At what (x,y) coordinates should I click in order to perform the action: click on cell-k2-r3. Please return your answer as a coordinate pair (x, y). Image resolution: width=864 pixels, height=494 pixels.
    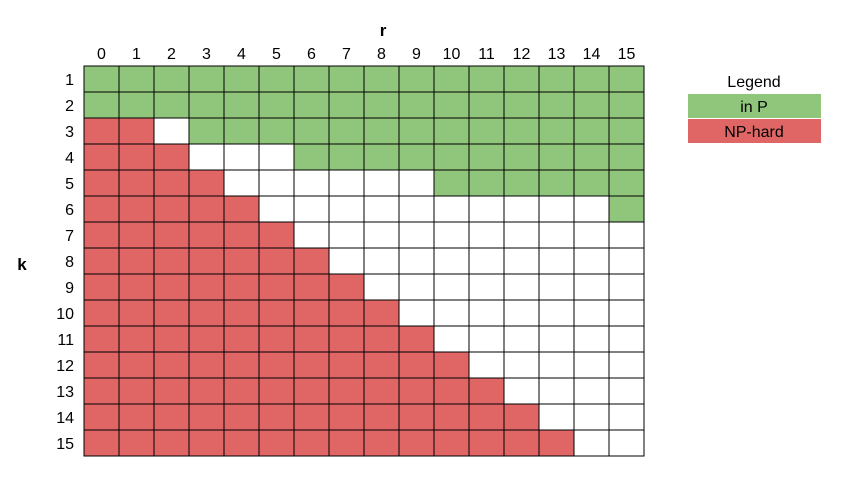
    Looking at the image, I should click on (206, 105).